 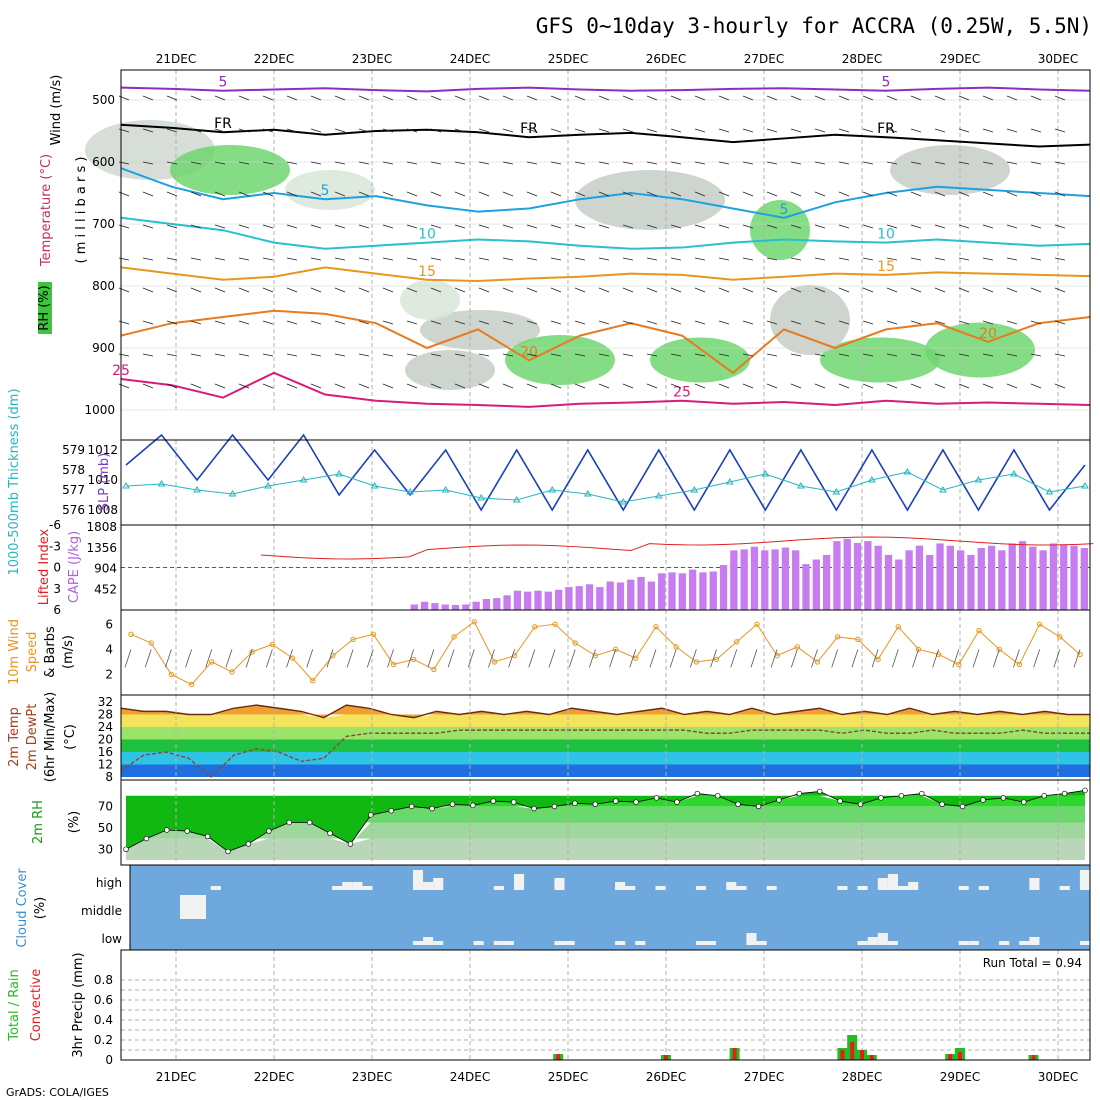 I want to click on precip-conv-bar, so click(x=558, y=1057).